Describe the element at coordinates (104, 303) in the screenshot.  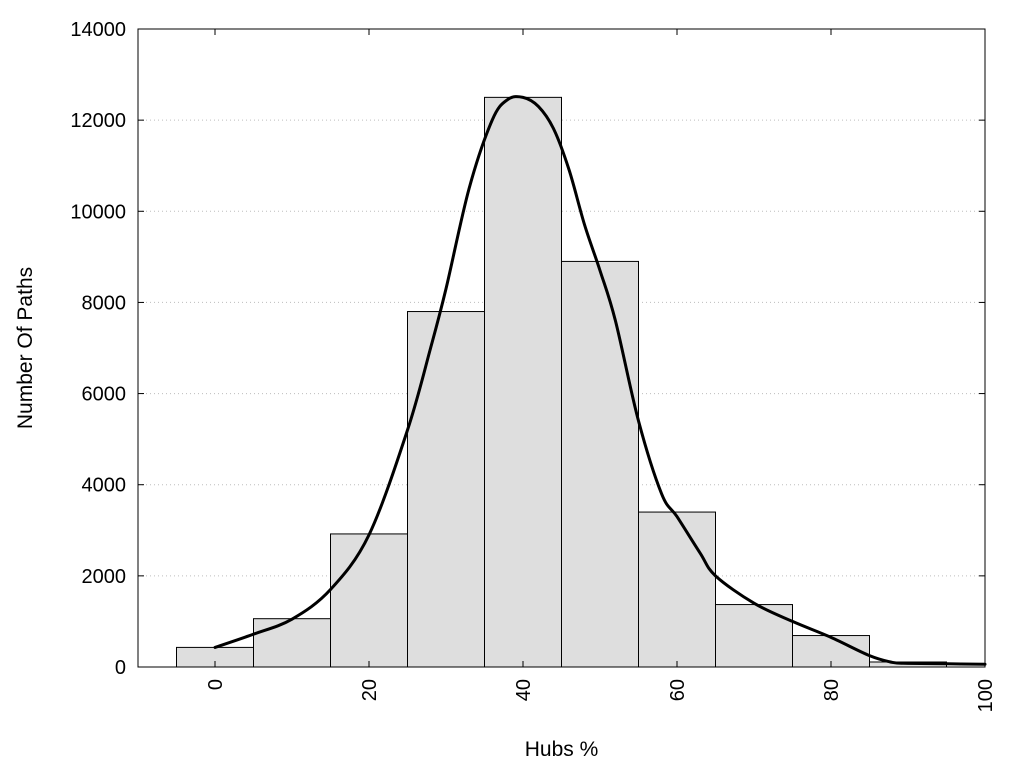
I see `y-tick-label: 8000` at that location.